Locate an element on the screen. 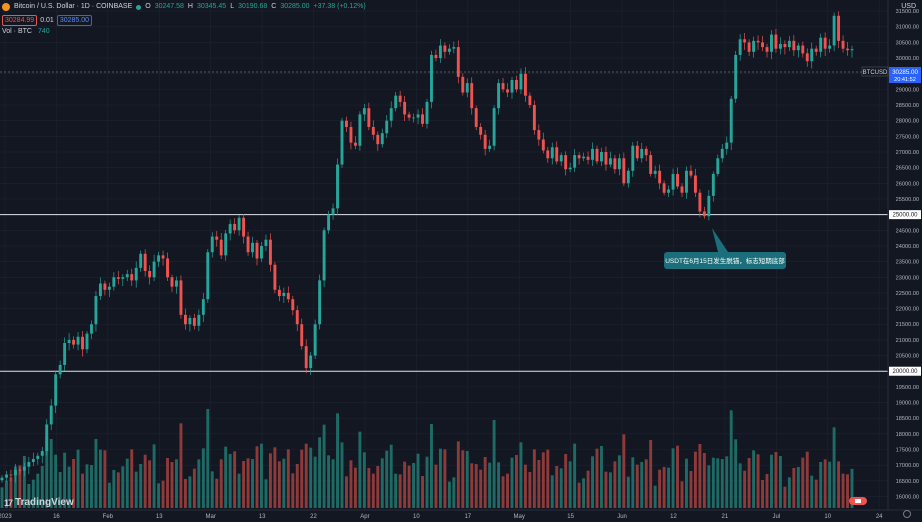  settings-gear-icon is located at coordinates (907, 514).